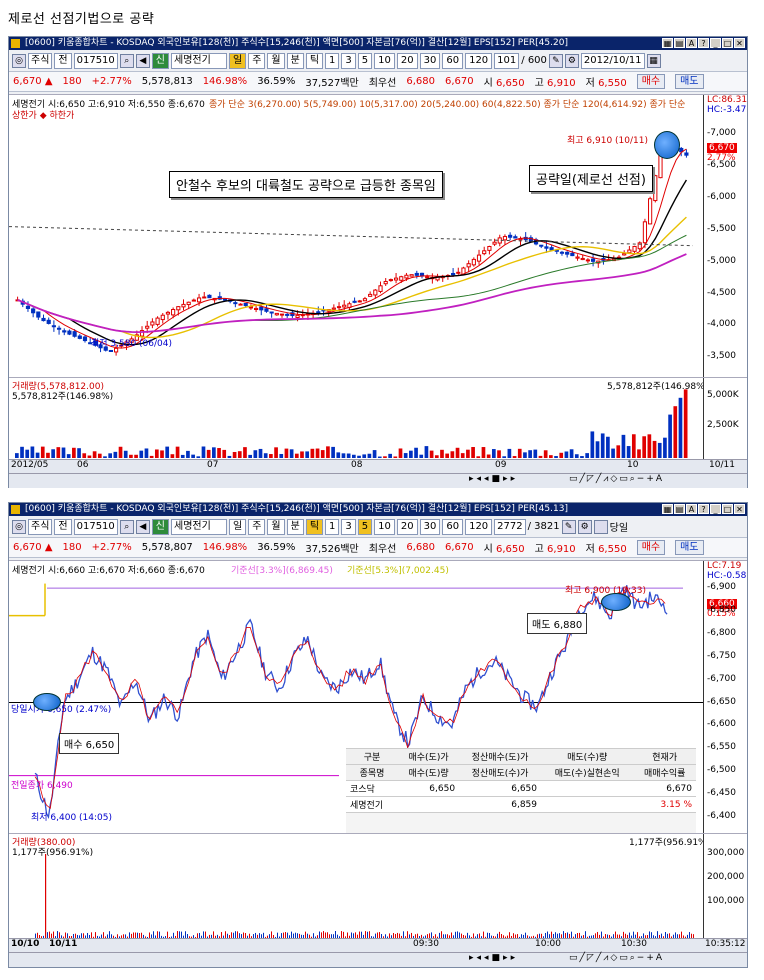 The image size is (764, 980). I want to click on count-input: 101, so click(507, 60).